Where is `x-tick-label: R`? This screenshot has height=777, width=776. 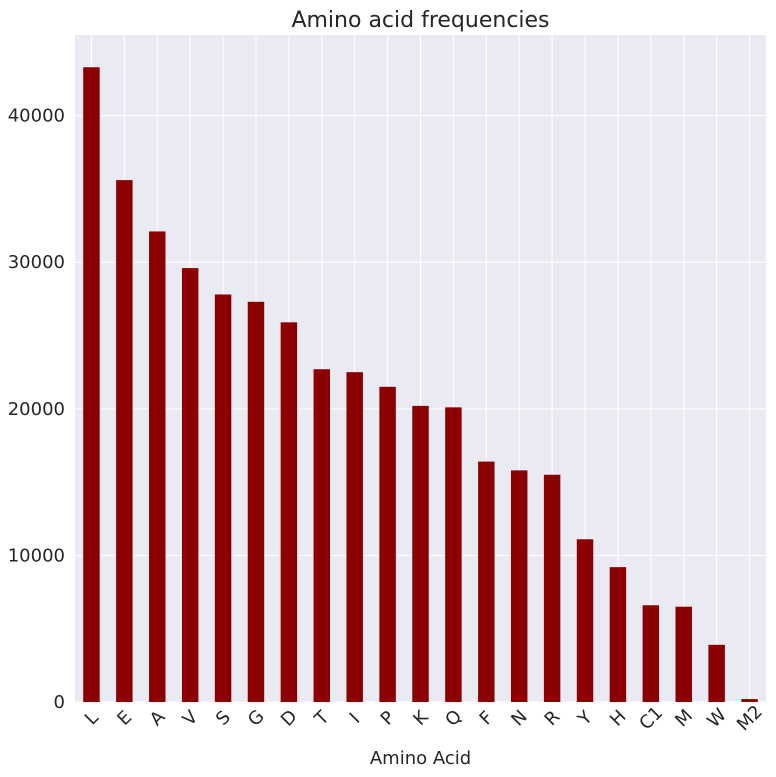 x-tick-label: R is located at coordinates (553, 719).